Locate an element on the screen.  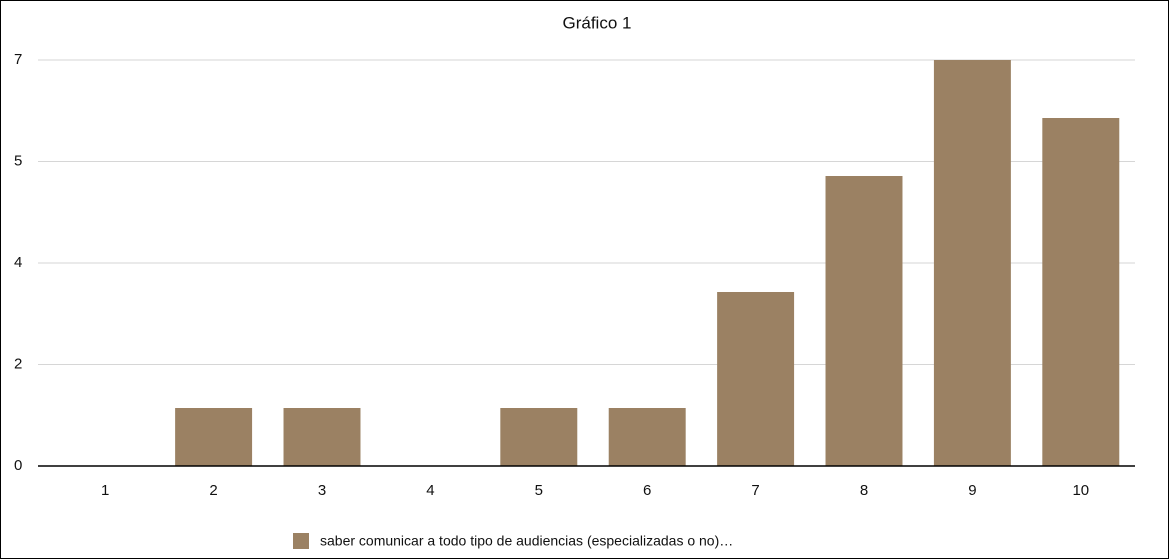
y-tick-label: 2 is located at coordinates (18, 363).